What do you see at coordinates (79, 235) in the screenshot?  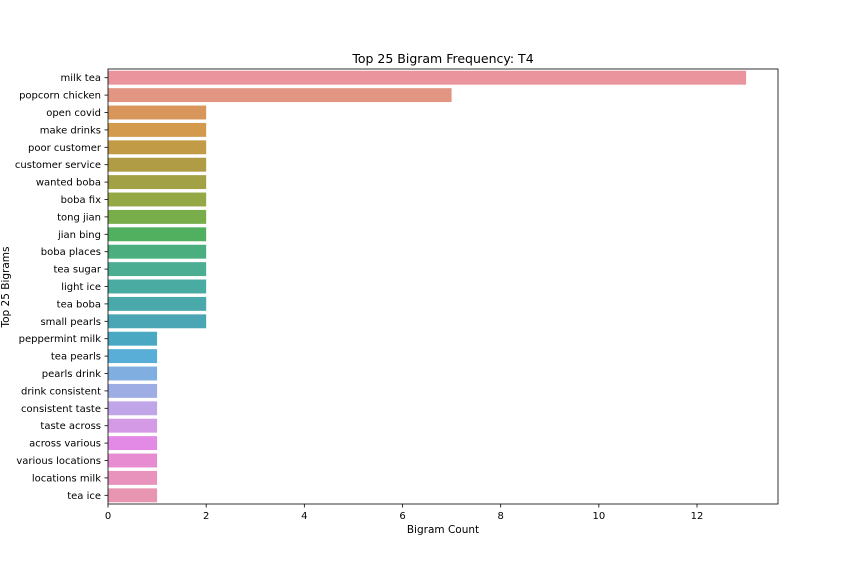 I see `y-tick-label: jian bing` at bounding box center [79, 235].